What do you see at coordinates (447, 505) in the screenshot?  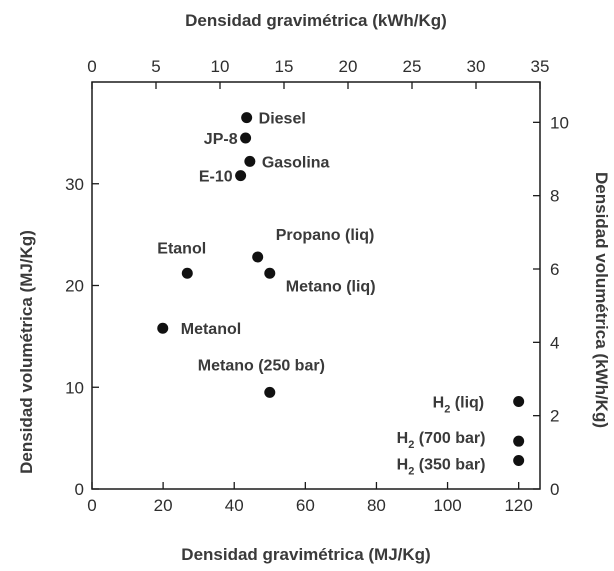 I see `x-bottom-tick-label: 100` at bounding box center [447, 505].